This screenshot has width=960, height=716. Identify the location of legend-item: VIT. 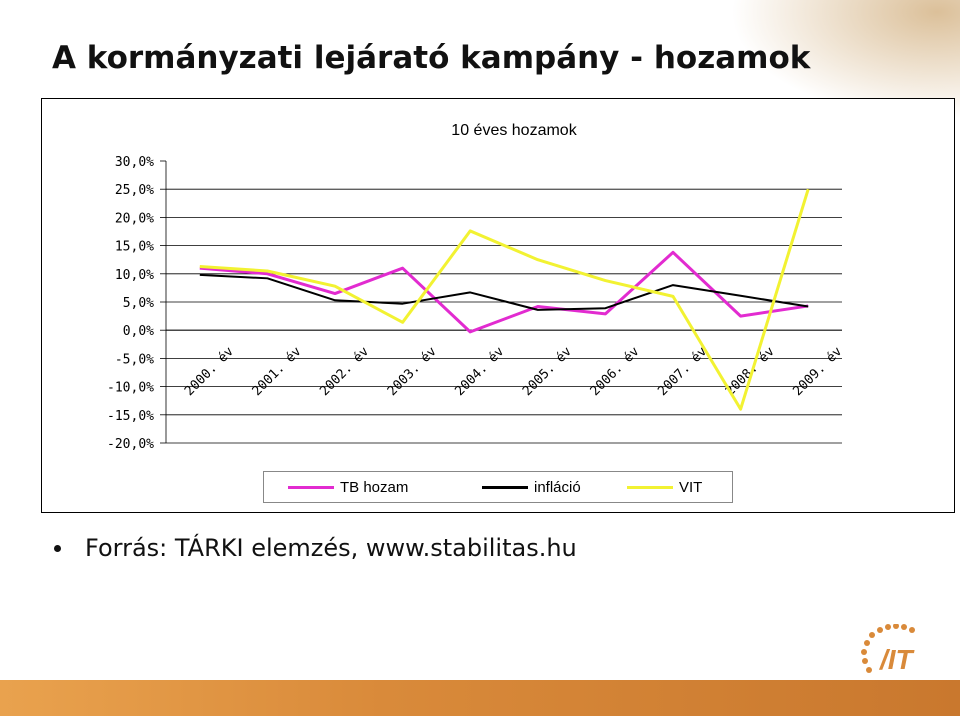
(664, 487).